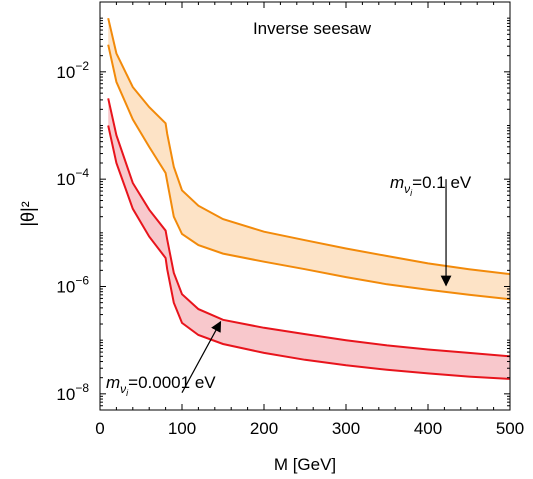 Image resolution: width=533 pixels, height=479 pixels. What do you see at coordinates (161, 385) in the screenshot?
I see `annotation-label: mνi=0.0001 eV` at bounding box center [161, 385].